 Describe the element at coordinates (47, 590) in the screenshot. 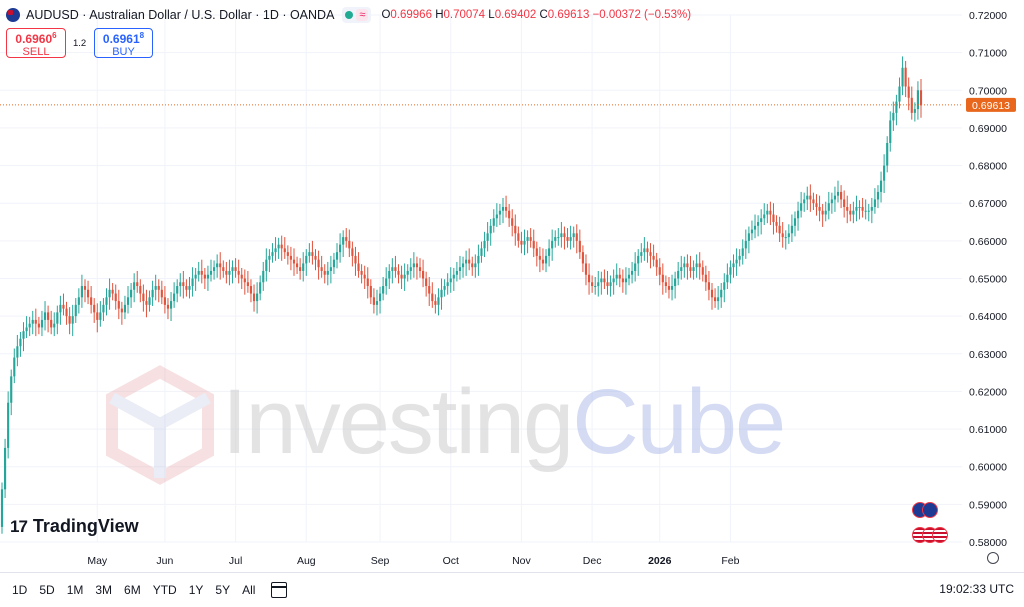

I see `tf-5d: 5D` at that location.